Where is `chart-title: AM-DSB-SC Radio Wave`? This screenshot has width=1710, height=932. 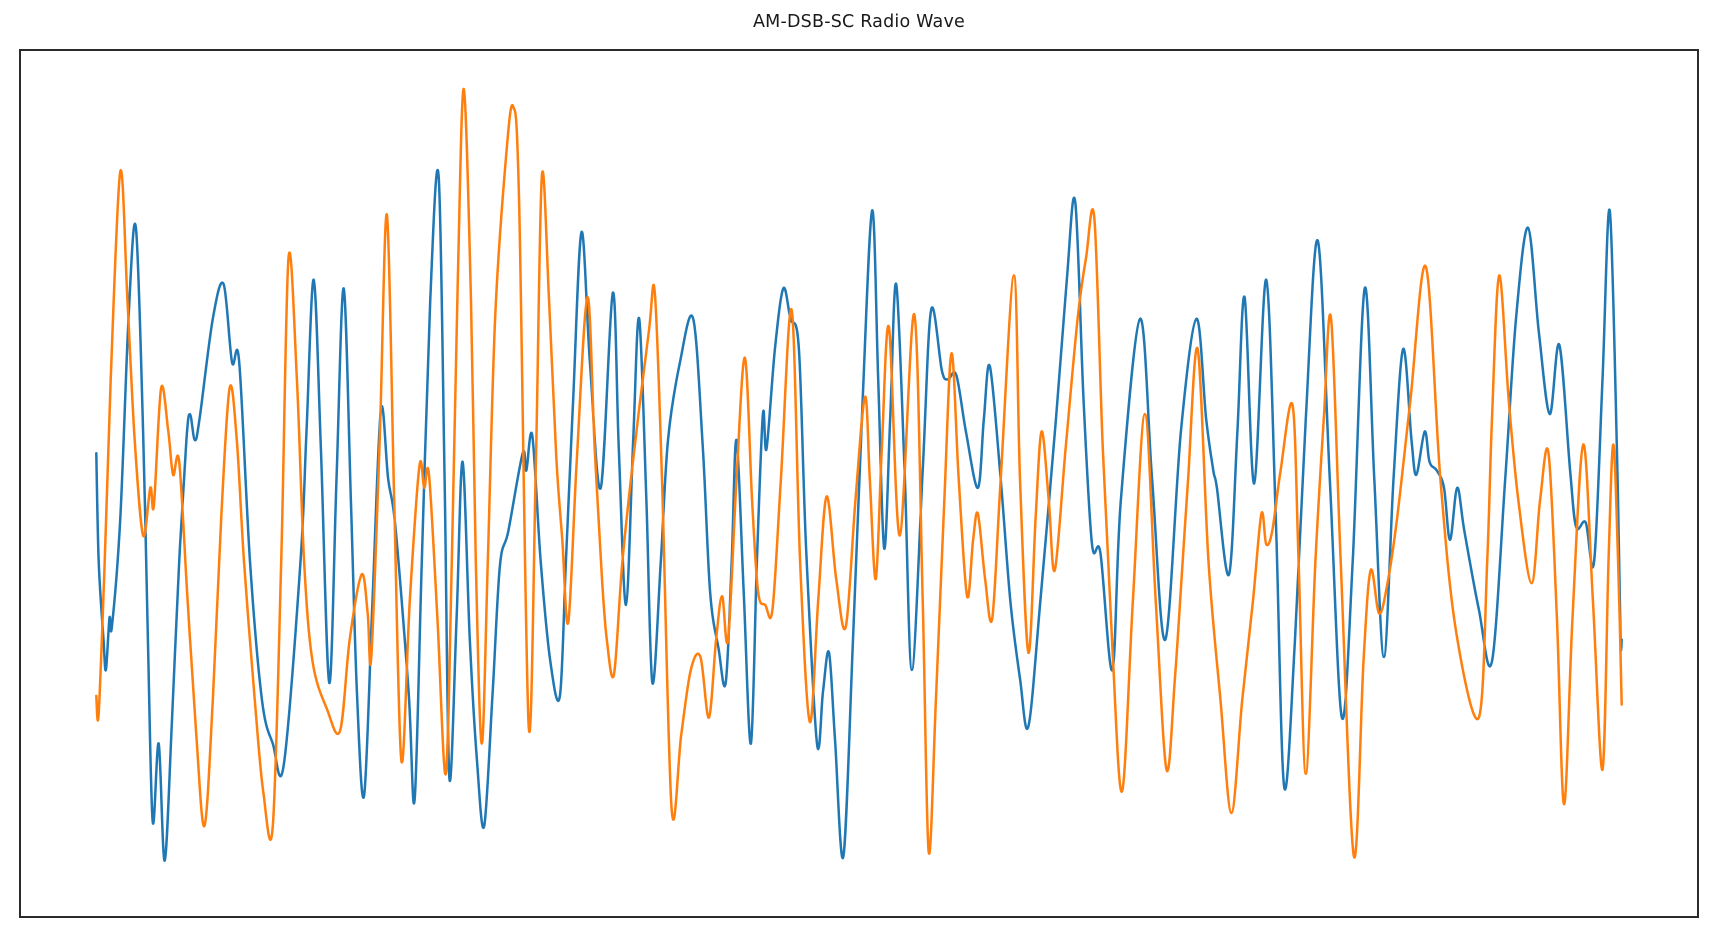 chart-title: AM-DSB-SC Radio Wave is located at coordinates (859, 22).